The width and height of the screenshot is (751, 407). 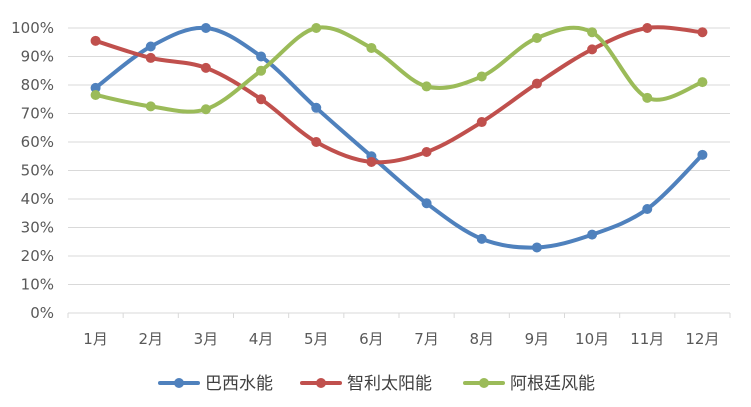 What do you see at coordinates (481, 339) in the screenshot?
I see `x-tick-label: 8月` at bounding box center [481, 339].